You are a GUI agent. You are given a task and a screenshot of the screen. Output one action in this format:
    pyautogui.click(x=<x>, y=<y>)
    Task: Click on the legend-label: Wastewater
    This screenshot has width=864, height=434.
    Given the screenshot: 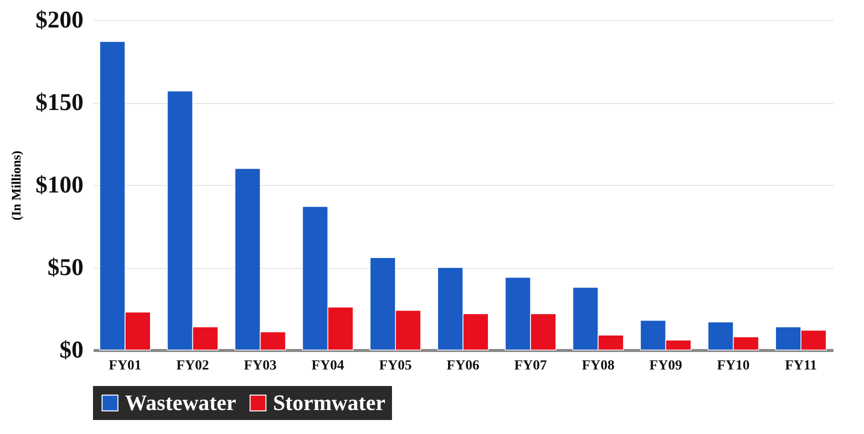 What is the action you would take?
    pyautogui.click(x=180, y=402)
    